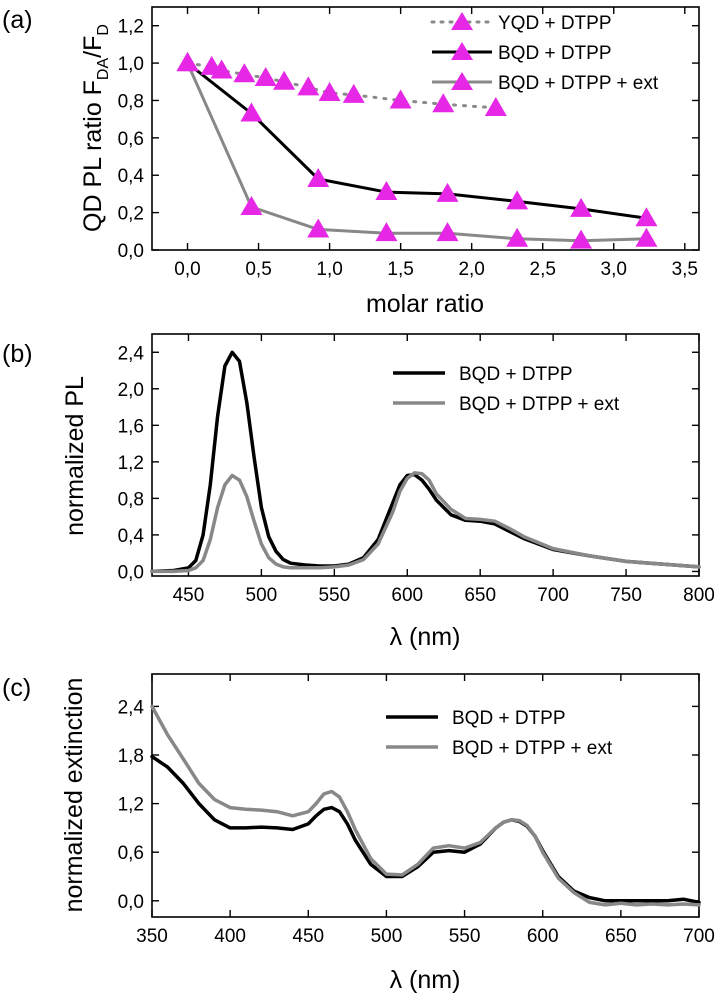 This screenshot has width=724, height=1000. Describe the element at coordinates (543, 269) in the screenshot. I see `x-tick-label: 2,5` at that location.